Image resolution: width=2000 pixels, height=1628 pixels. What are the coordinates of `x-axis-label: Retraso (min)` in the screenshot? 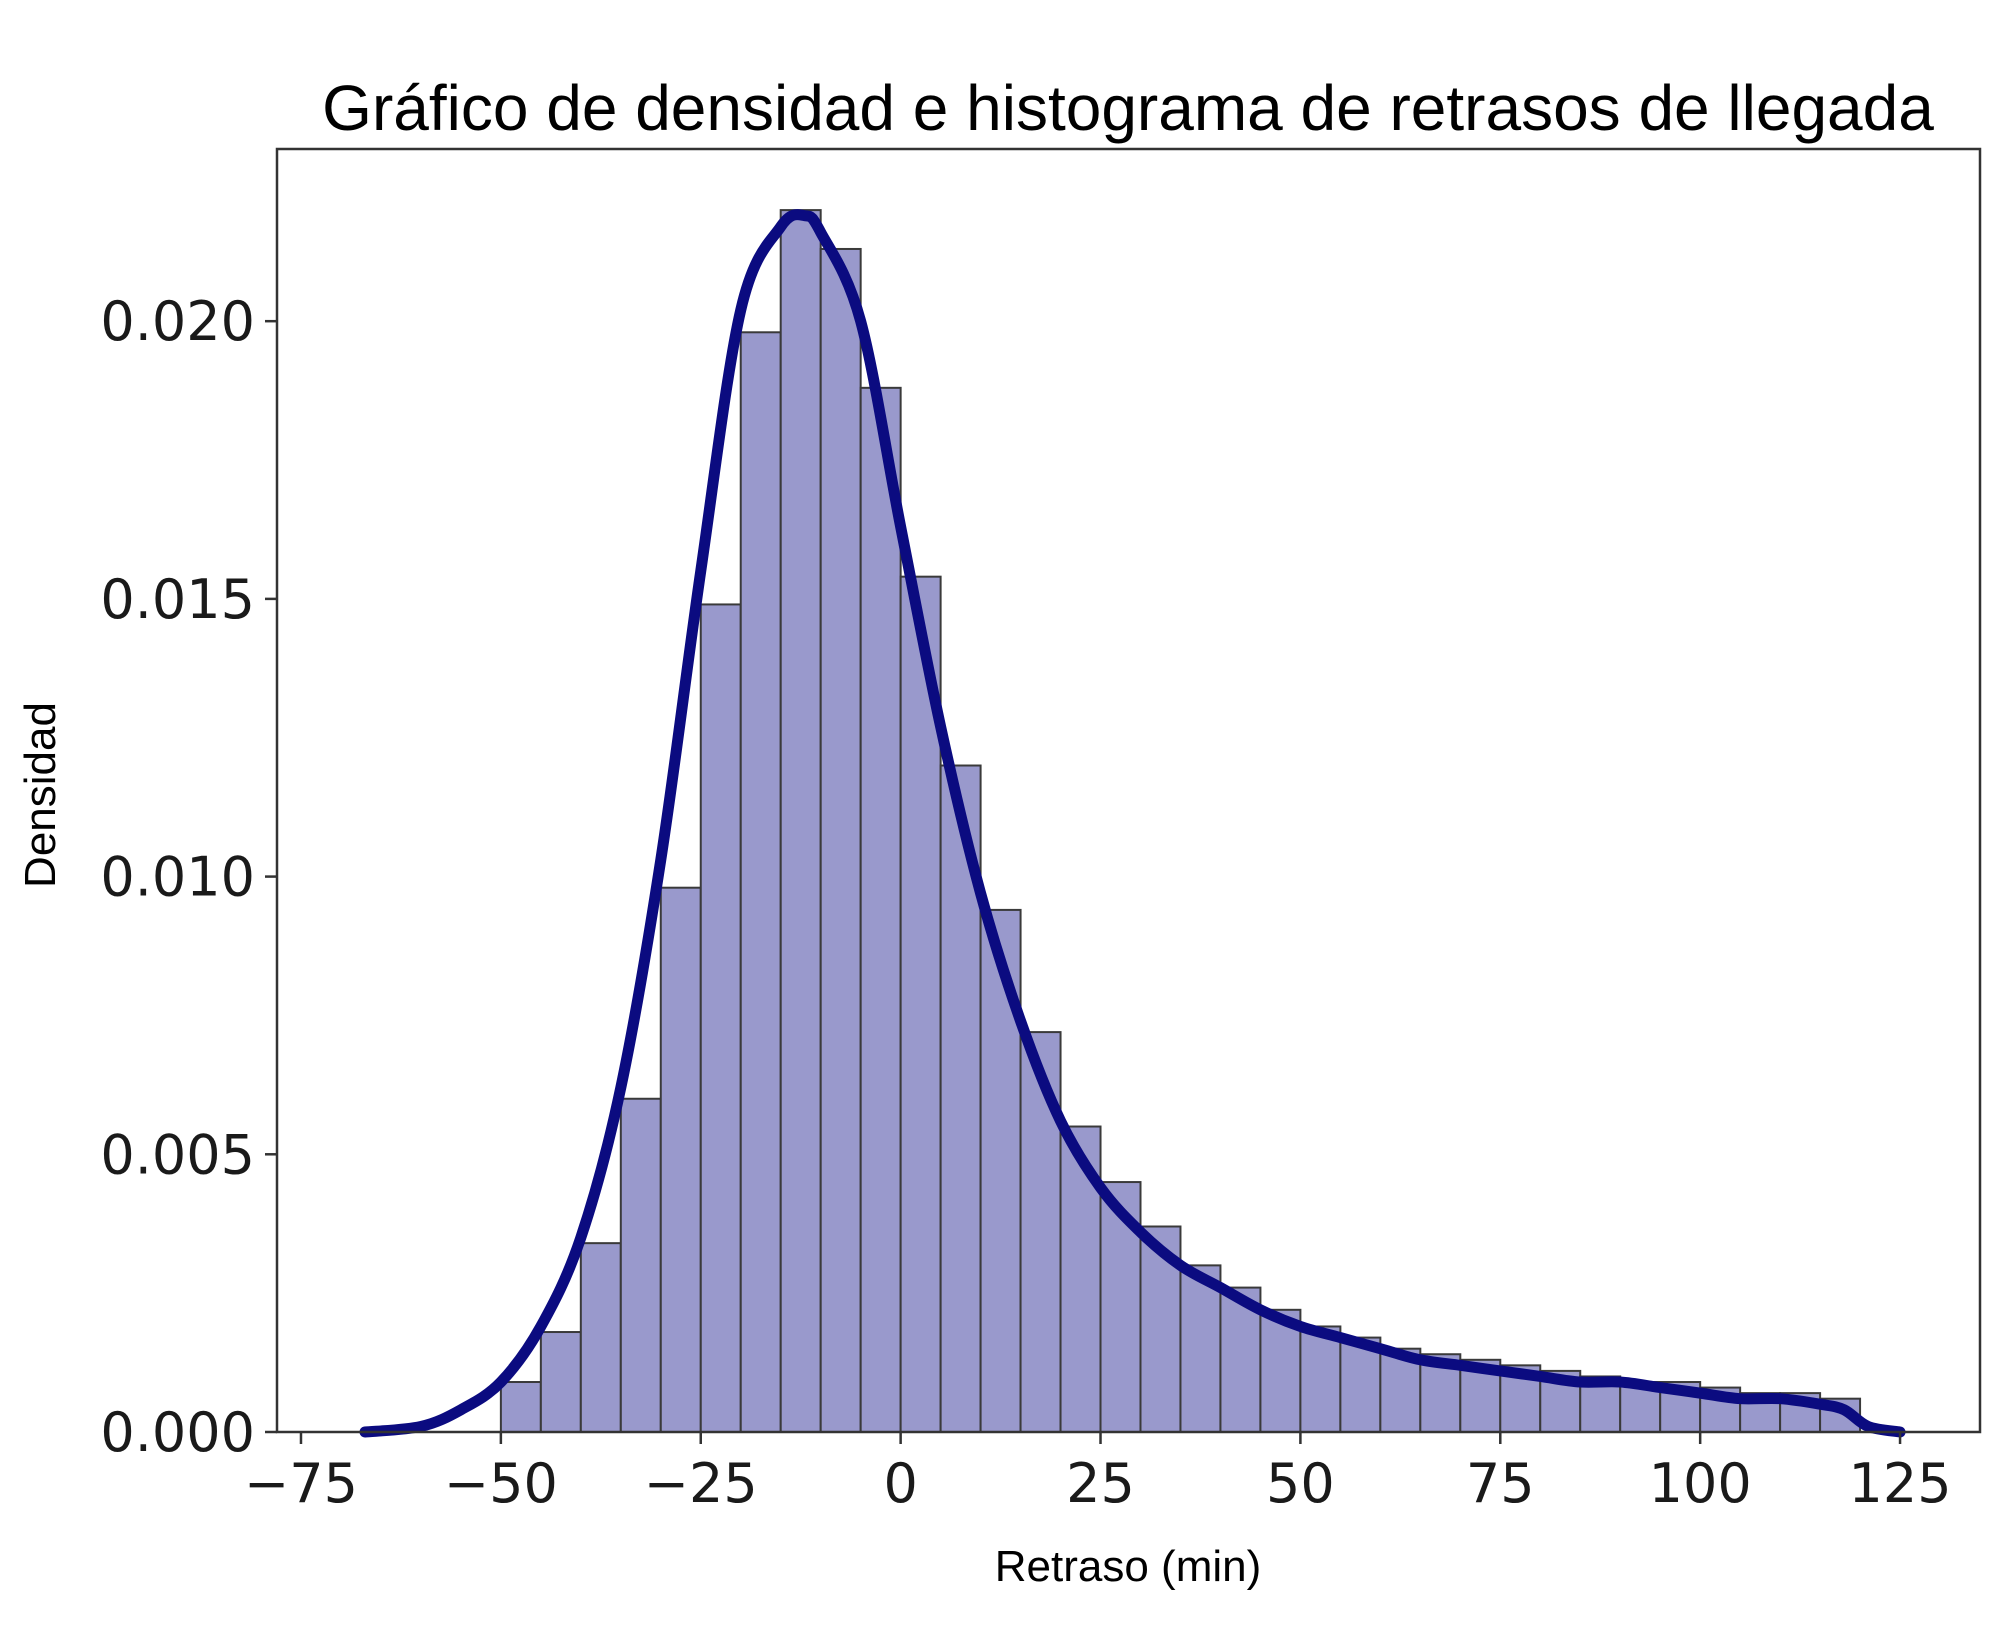 It's located at (1128, 1566).